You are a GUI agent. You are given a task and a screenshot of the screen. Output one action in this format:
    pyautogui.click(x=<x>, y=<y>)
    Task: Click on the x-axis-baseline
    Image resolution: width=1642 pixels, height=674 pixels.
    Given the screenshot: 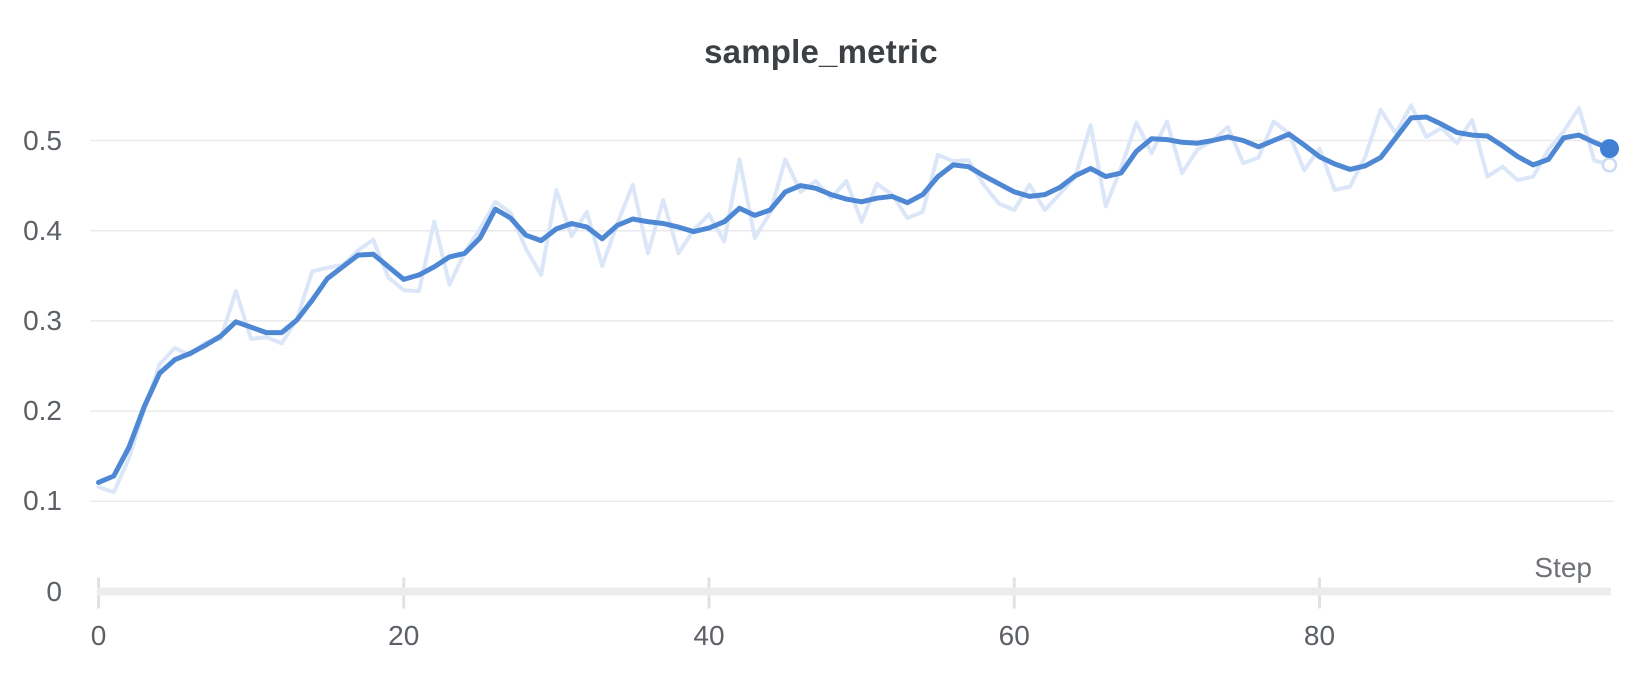 What is the action you would take?
    pyautogui.click(x=854, y=591)
    